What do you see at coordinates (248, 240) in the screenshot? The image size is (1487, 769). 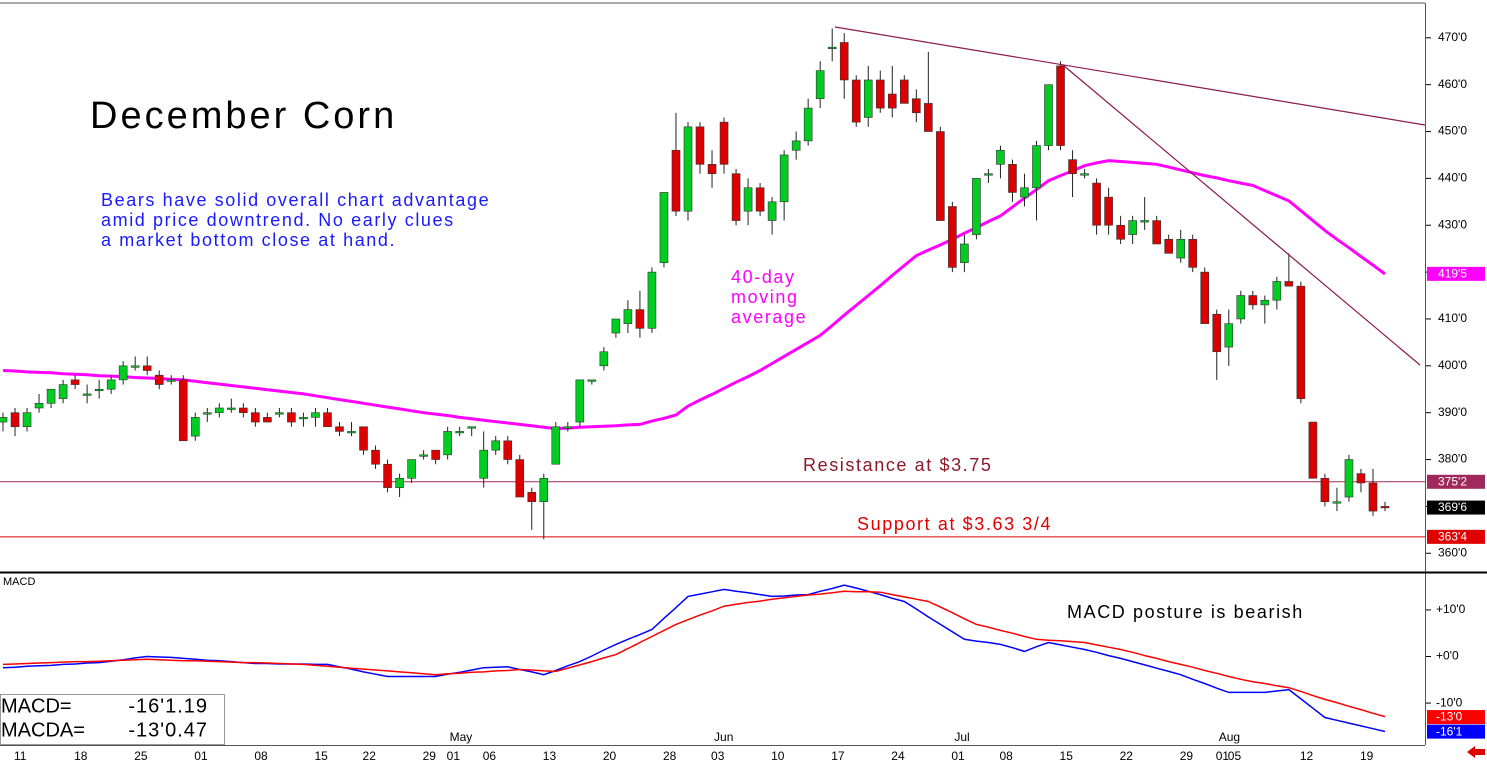 I see `annotation: a market bottom close at hand.` at bounding box center [248, 240].